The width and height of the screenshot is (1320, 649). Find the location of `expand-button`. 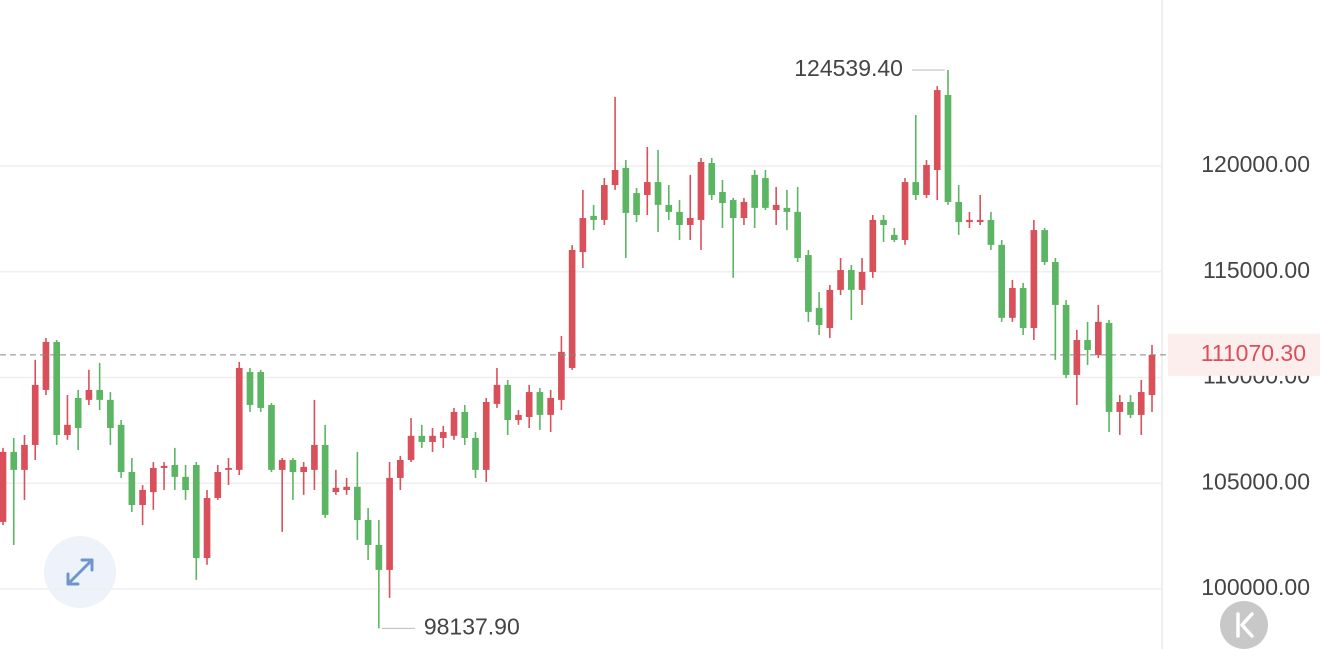

expand-button is located at coordinates (80, 572).